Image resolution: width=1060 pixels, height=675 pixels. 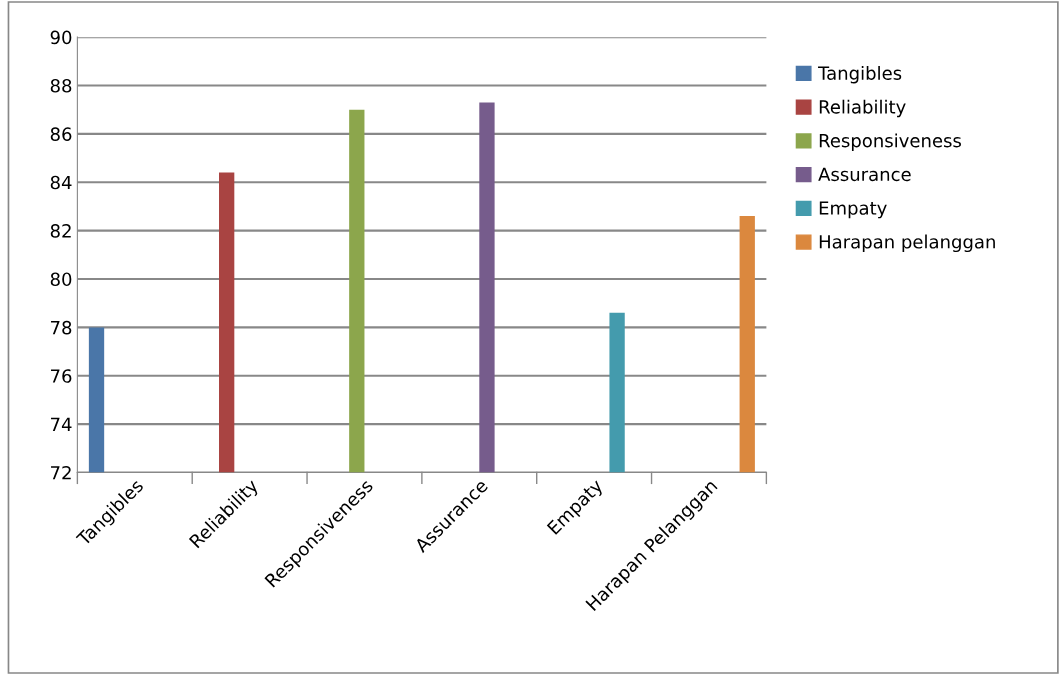 What do you see at coordinates (61, 327) in the screenshot?
I see `y-tick-label: 78` at bounding box center [61, 327].